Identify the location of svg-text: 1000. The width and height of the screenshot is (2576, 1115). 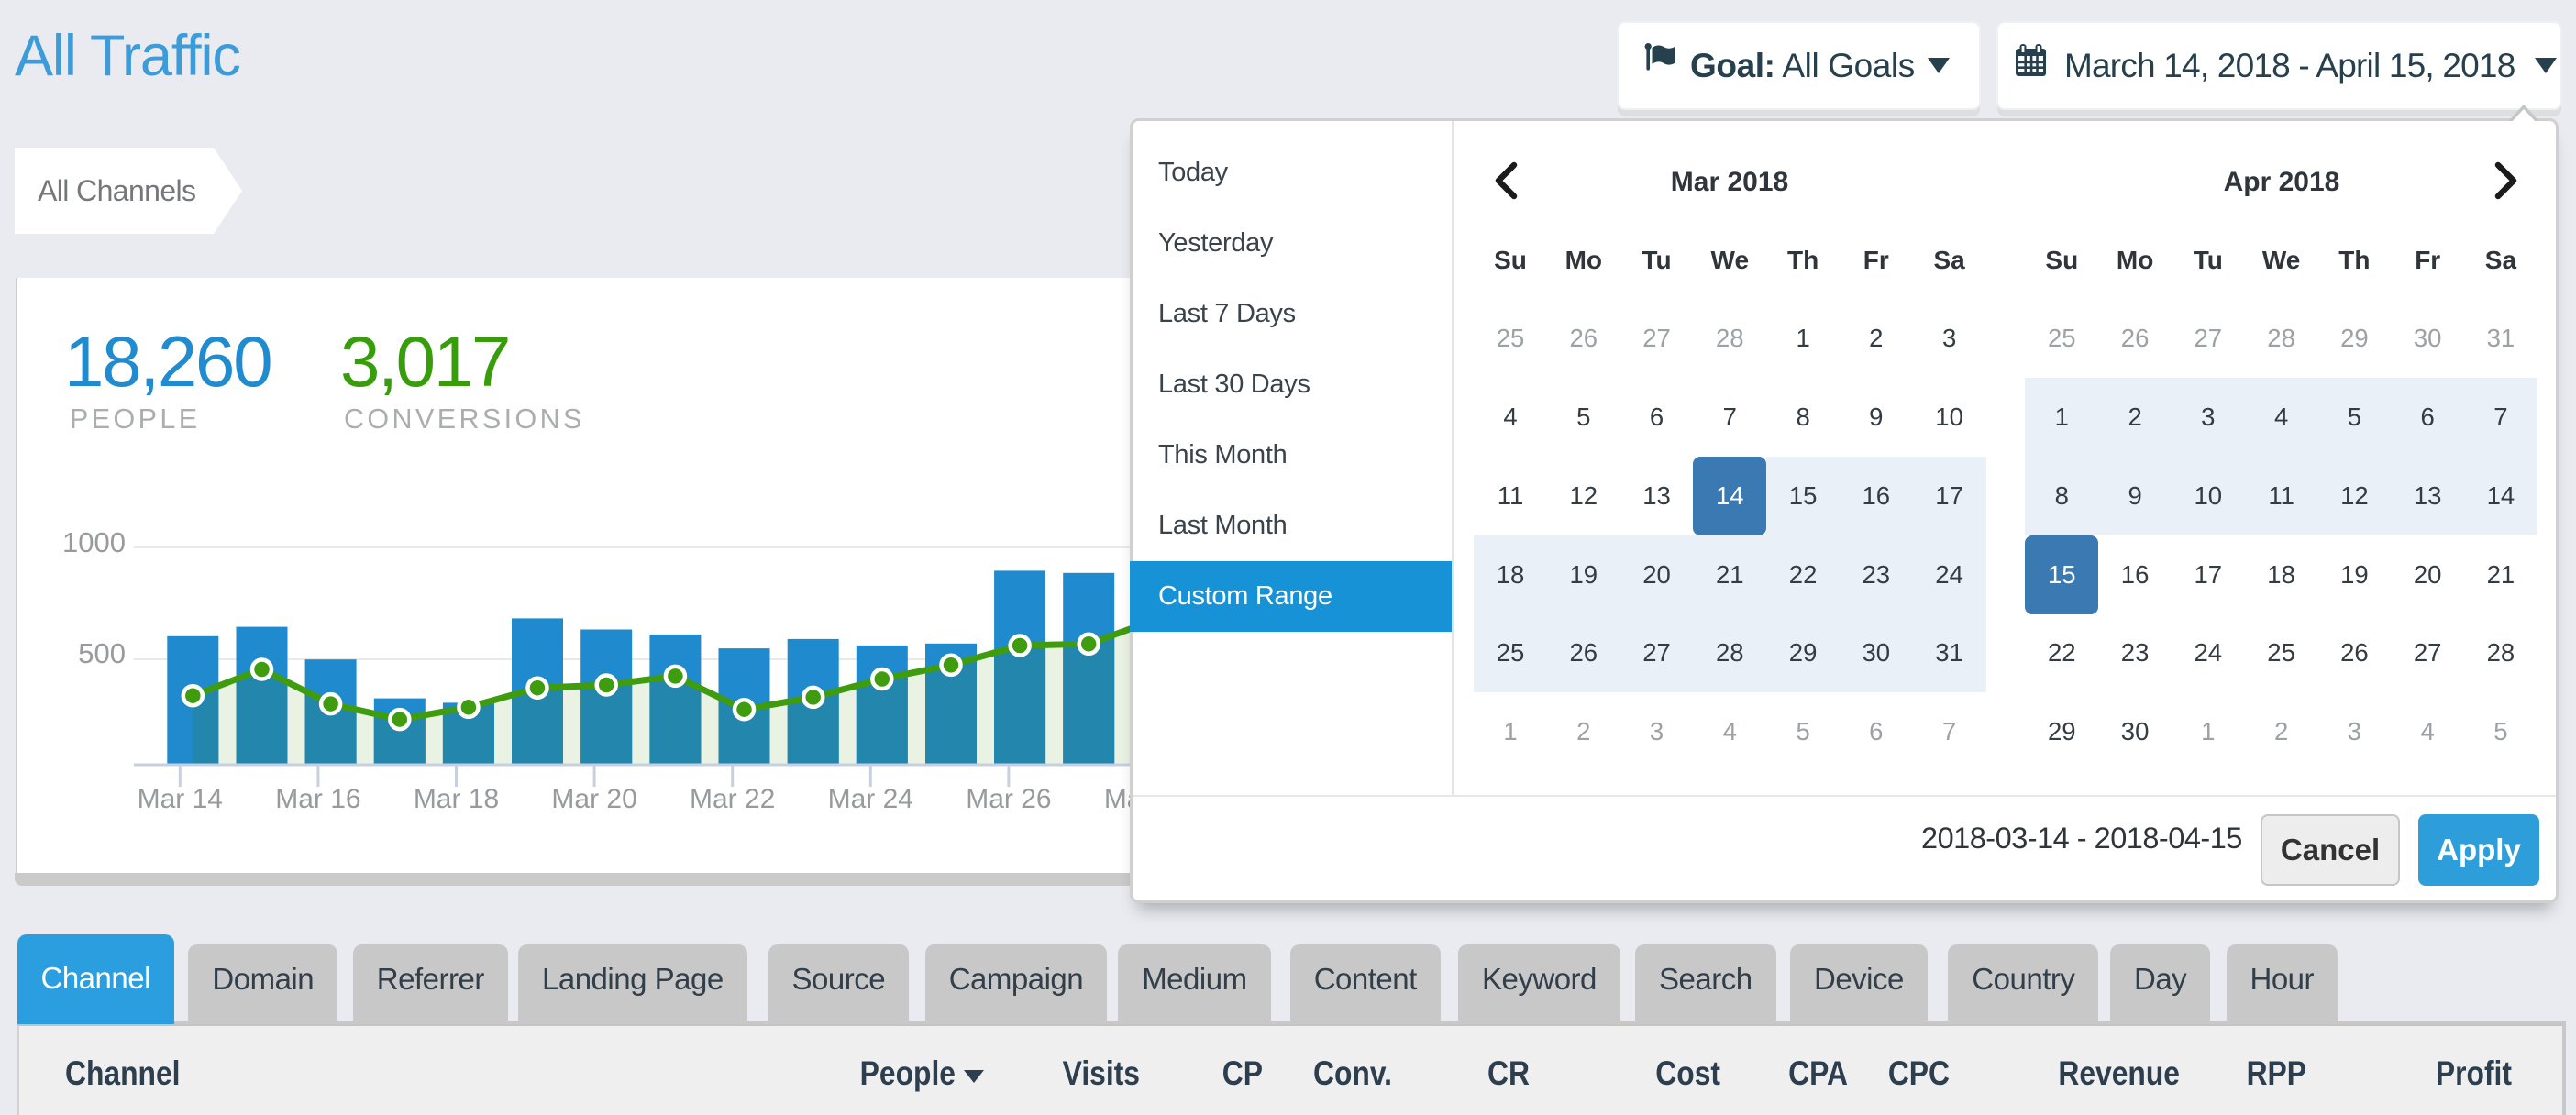
(94, 542).